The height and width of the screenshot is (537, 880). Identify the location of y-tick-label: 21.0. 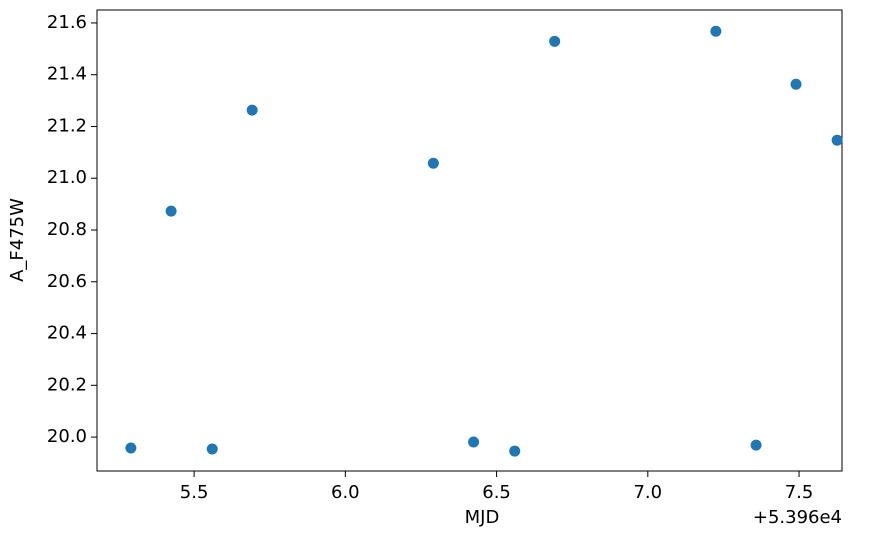
(67, 177).